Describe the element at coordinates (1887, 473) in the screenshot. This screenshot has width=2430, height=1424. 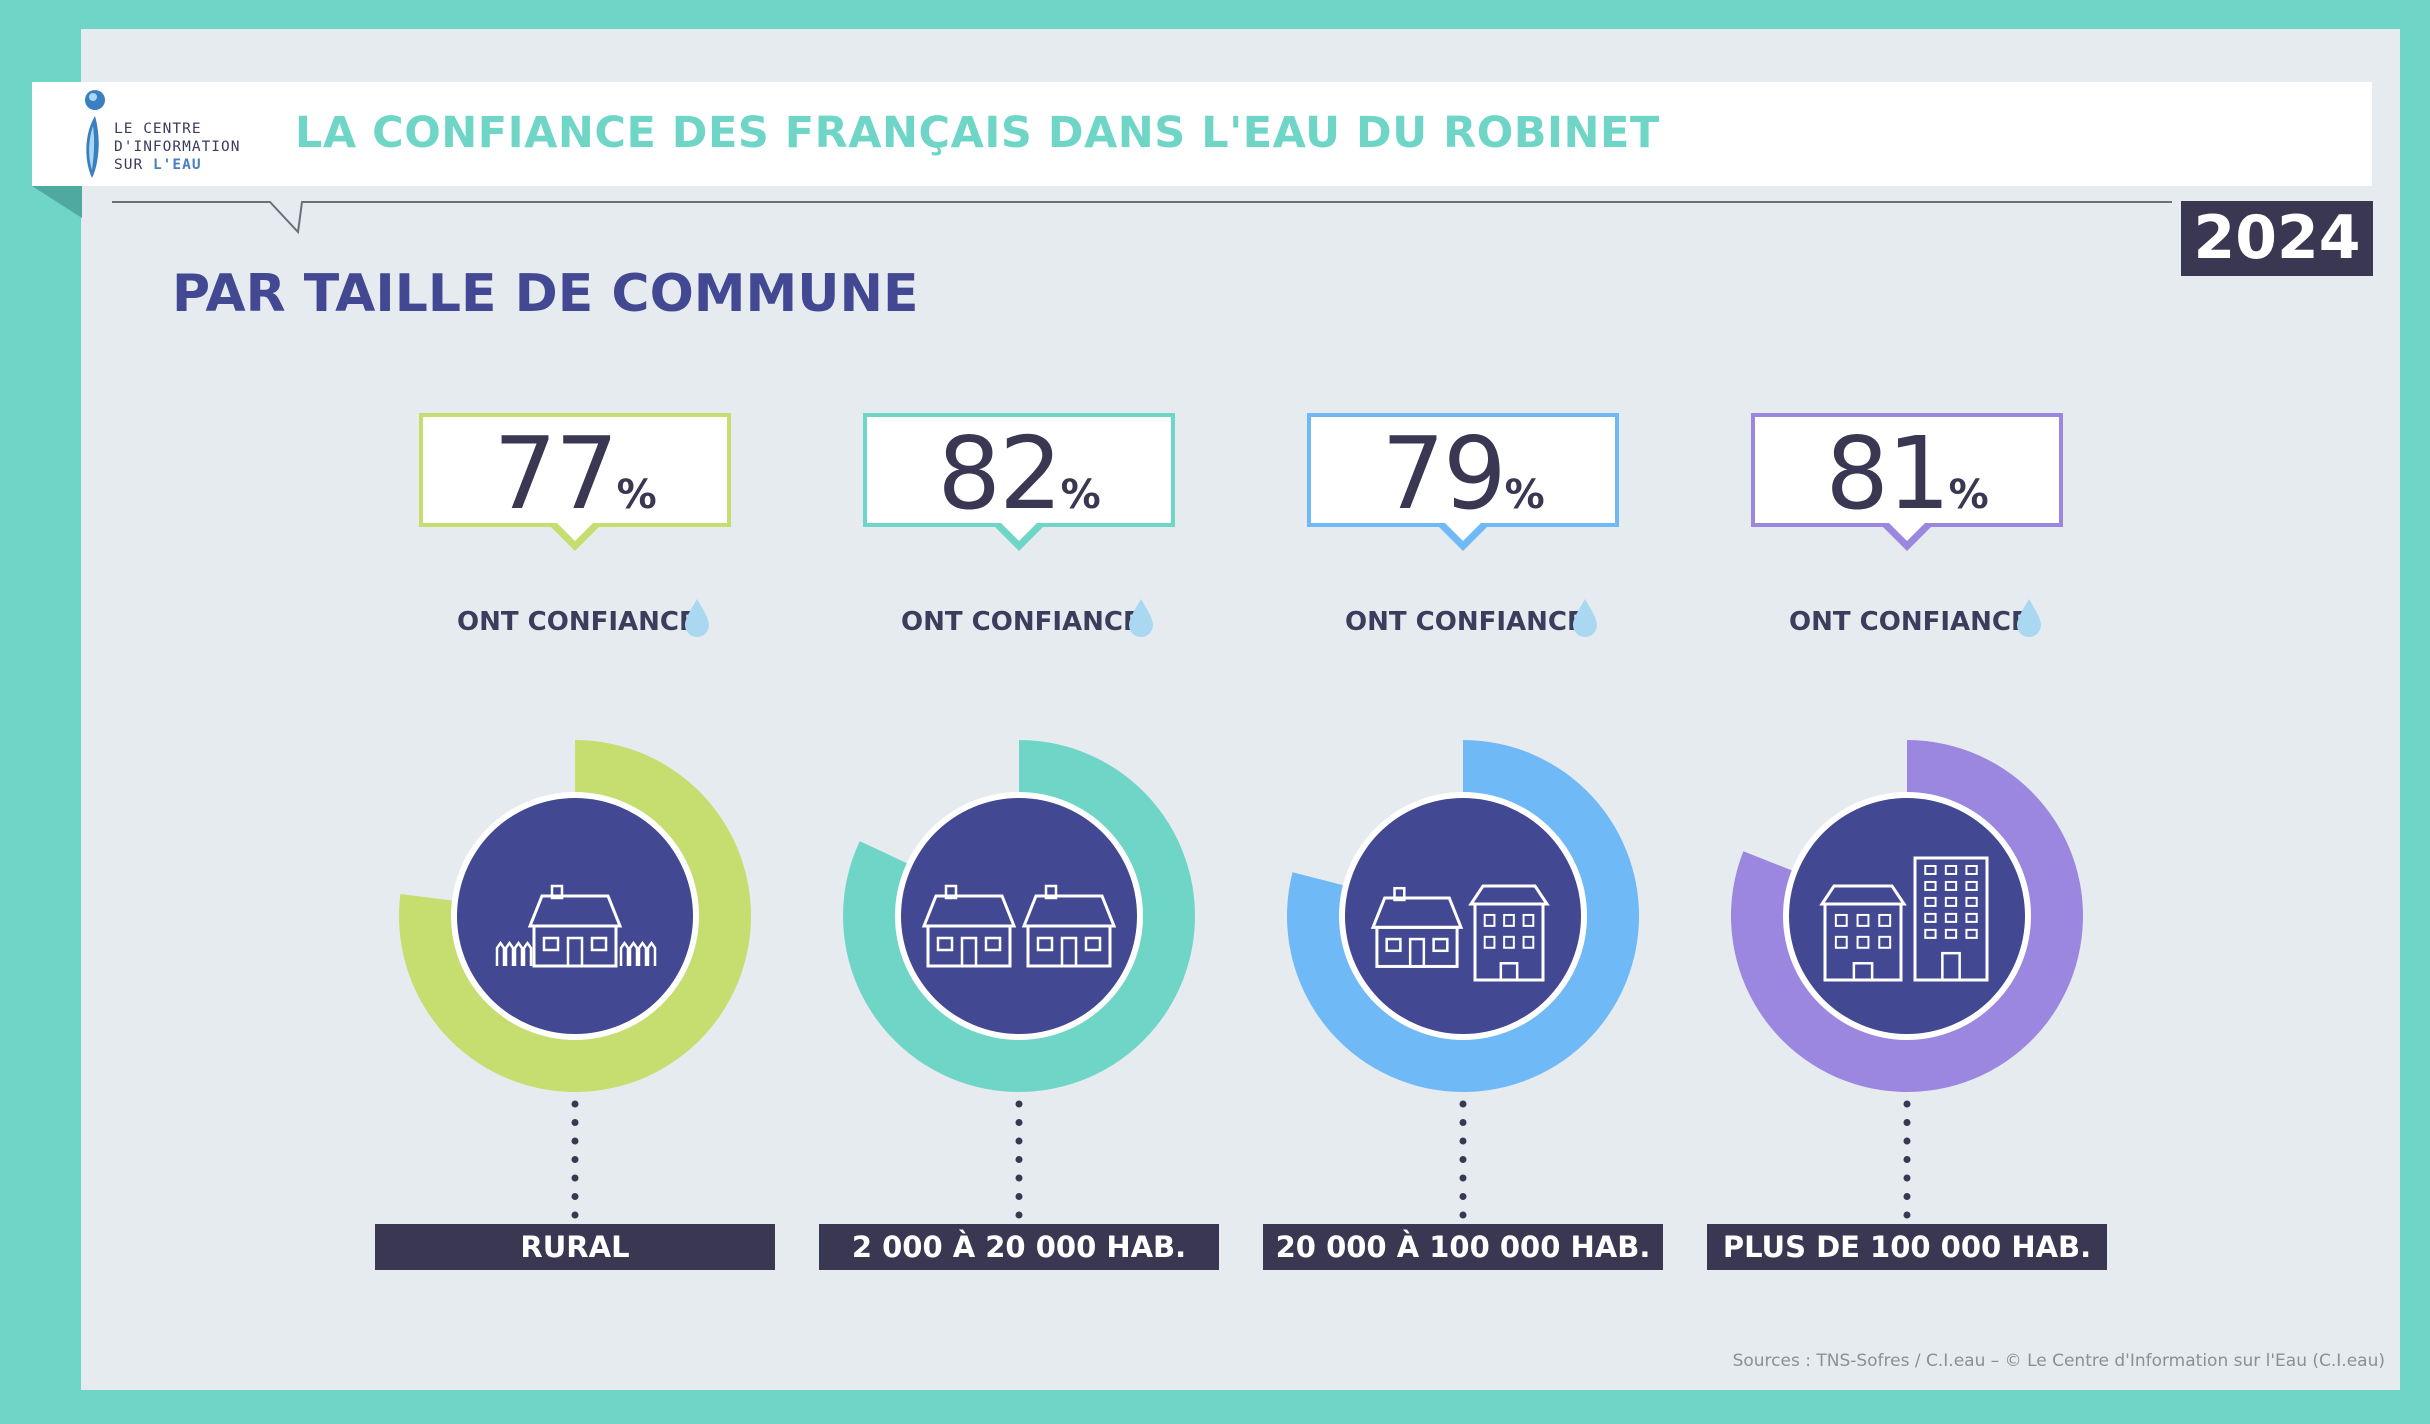
I see `percentage-value: 81` at that location.